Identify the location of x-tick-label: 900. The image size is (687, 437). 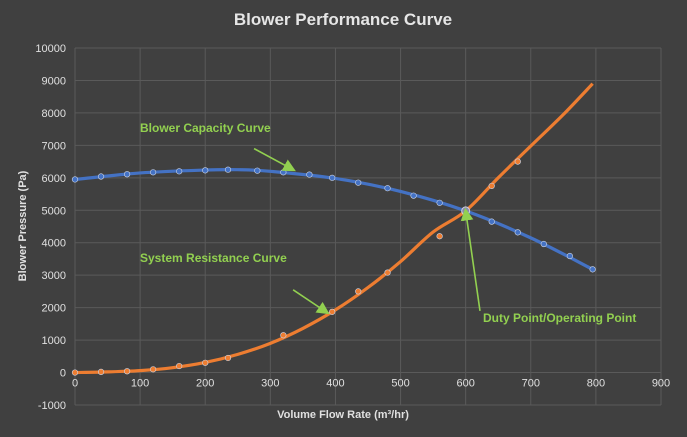
(661, 384).